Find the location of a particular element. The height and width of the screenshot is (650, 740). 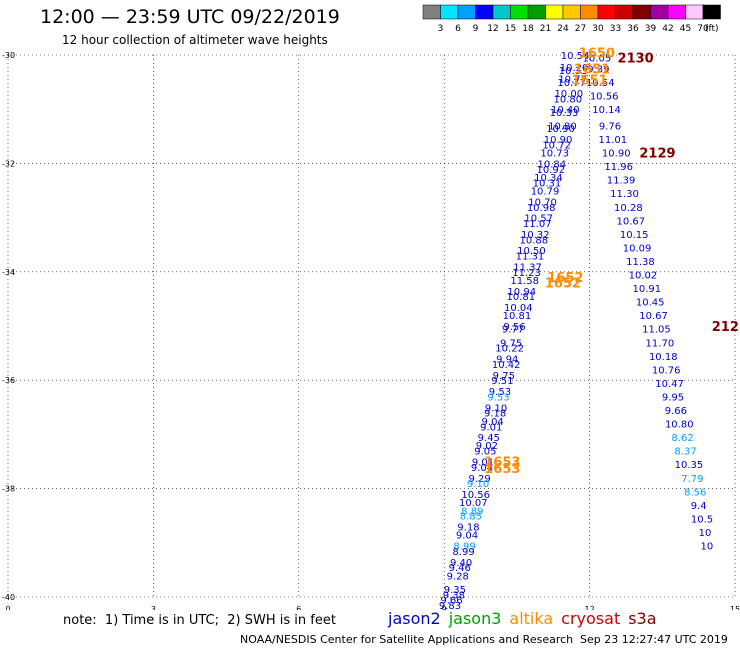

wave-height-point: 9.76 is located at coordinates (610, 126).